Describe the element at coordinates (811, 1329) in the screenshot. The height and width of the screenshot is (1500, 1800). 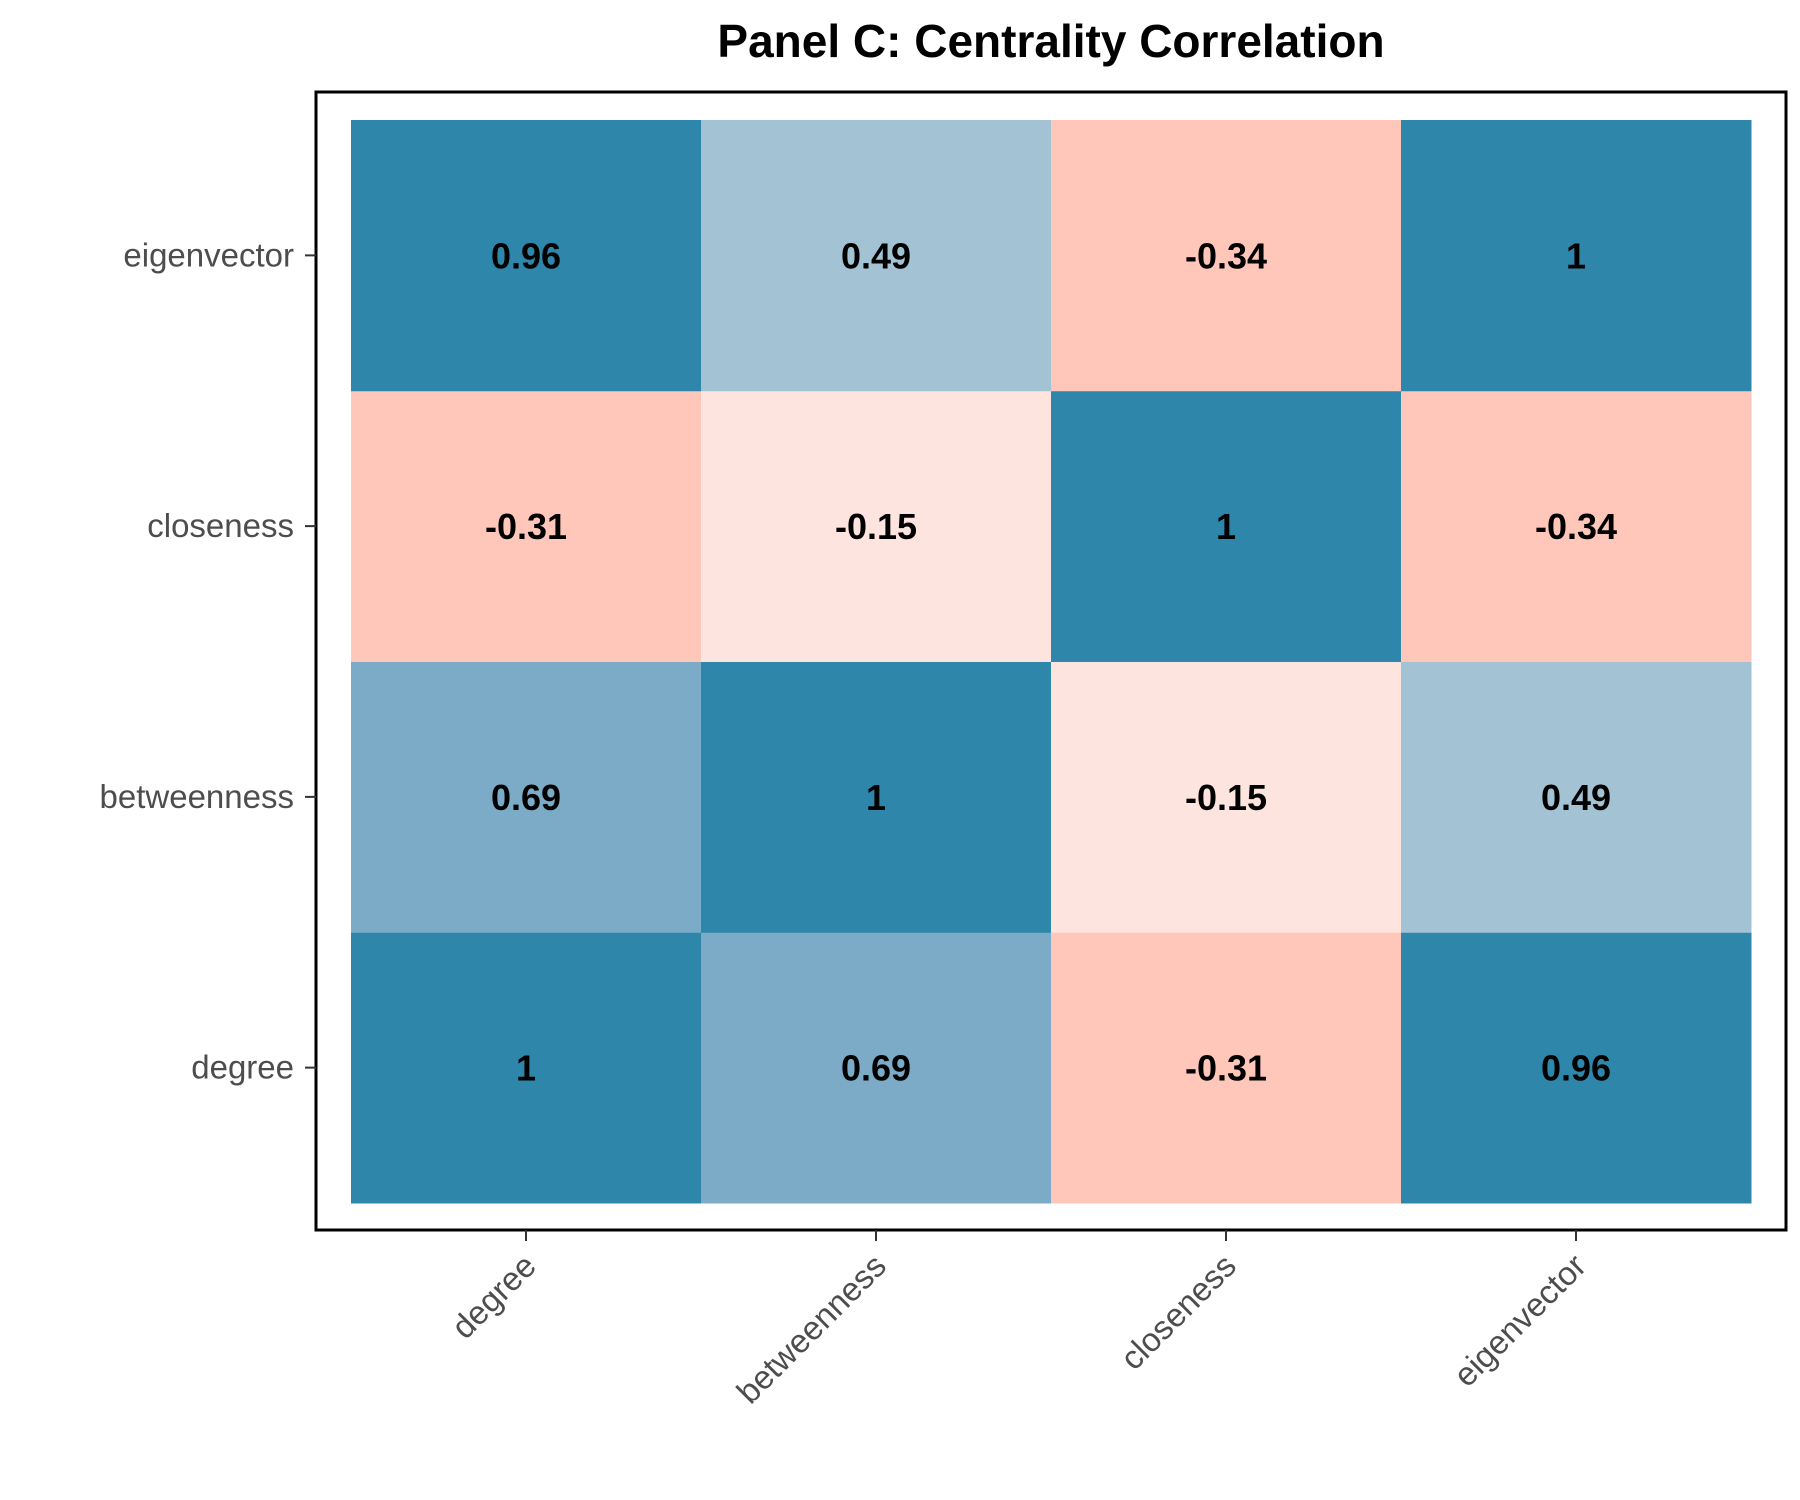
I see `x-tick-label-betweenness: betweenness` at that location.